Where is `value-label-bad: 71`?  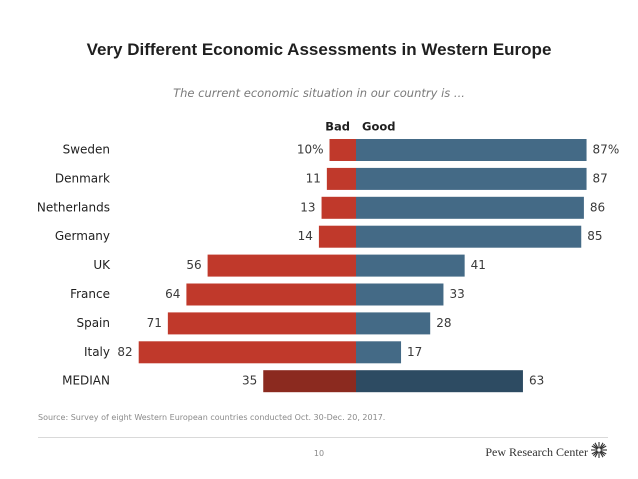 value-label-bad: 71 is located at coordinates (154, 323).